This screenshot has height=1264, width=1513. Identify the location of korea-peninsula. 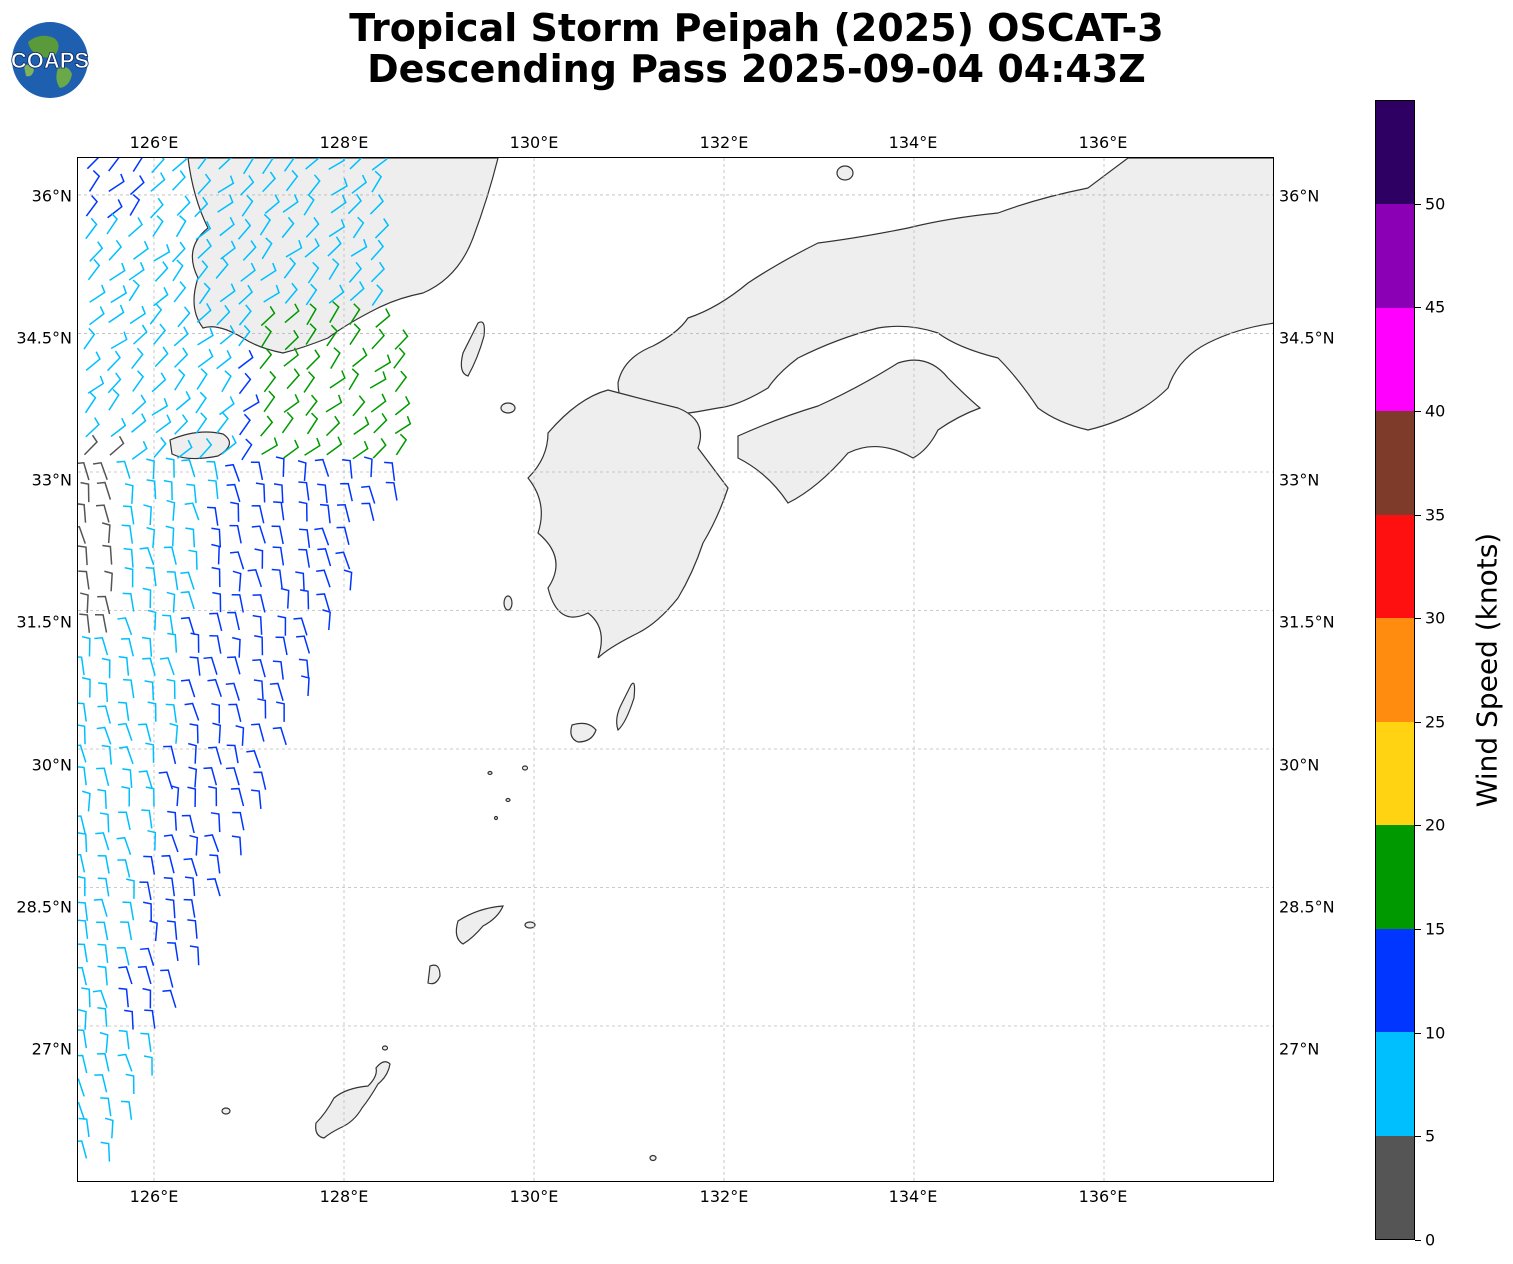
(343, 256).